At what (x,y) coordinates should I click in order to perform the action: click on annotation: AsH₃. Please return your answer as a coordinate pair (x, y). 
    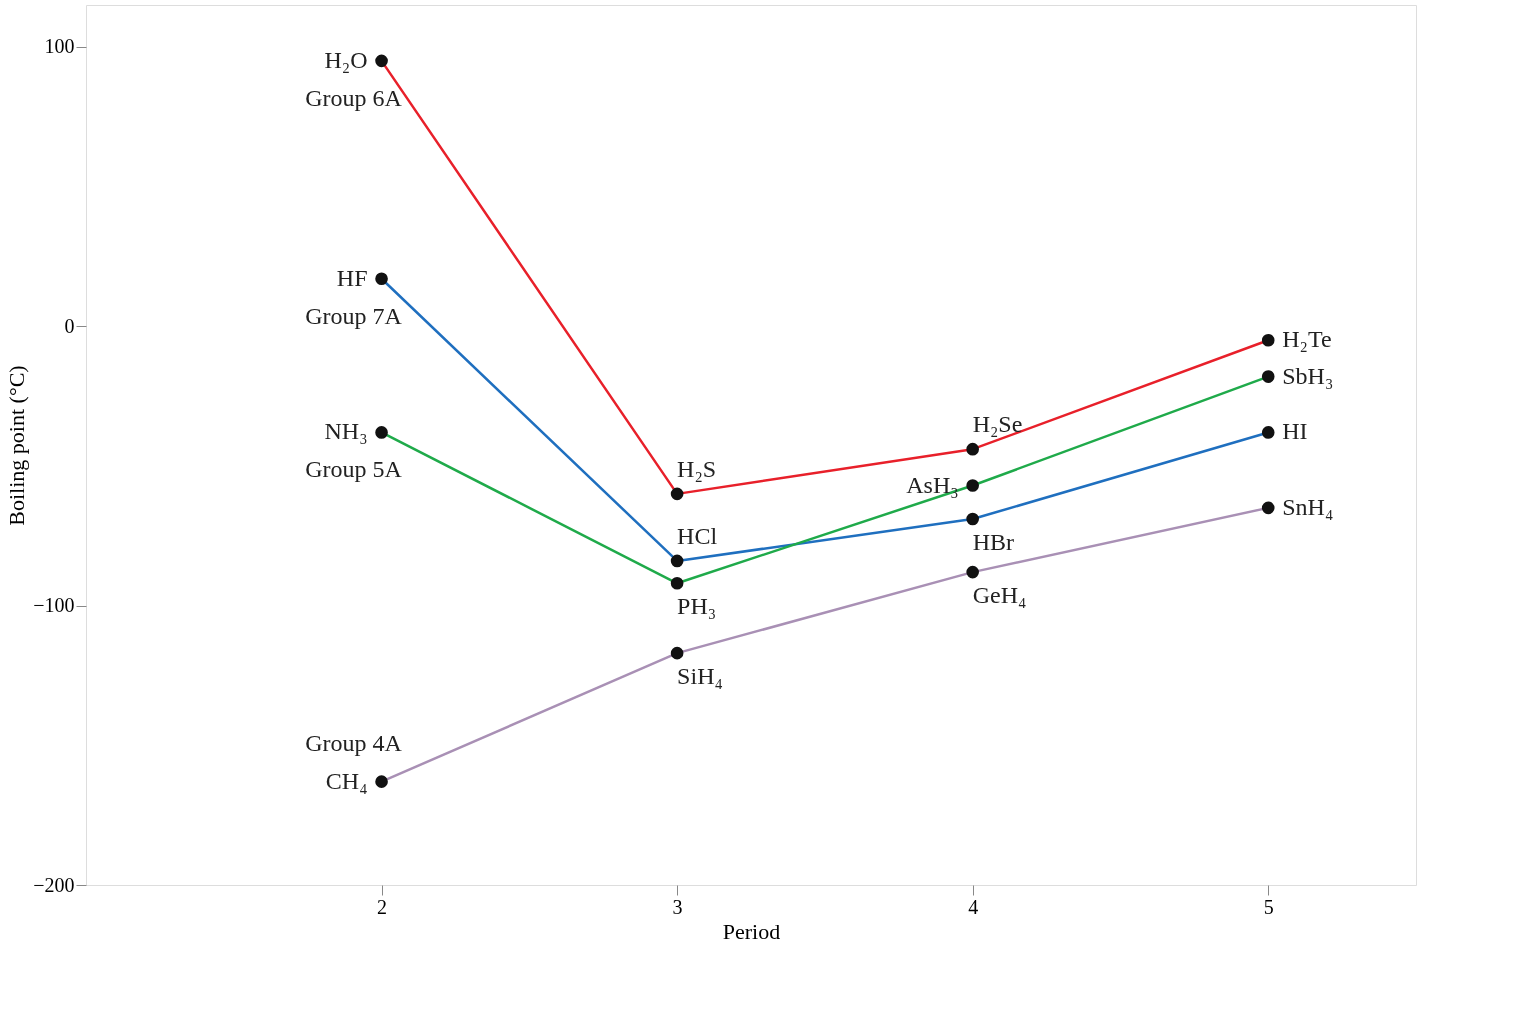
    Looking at the image, I should click on (932, 484).